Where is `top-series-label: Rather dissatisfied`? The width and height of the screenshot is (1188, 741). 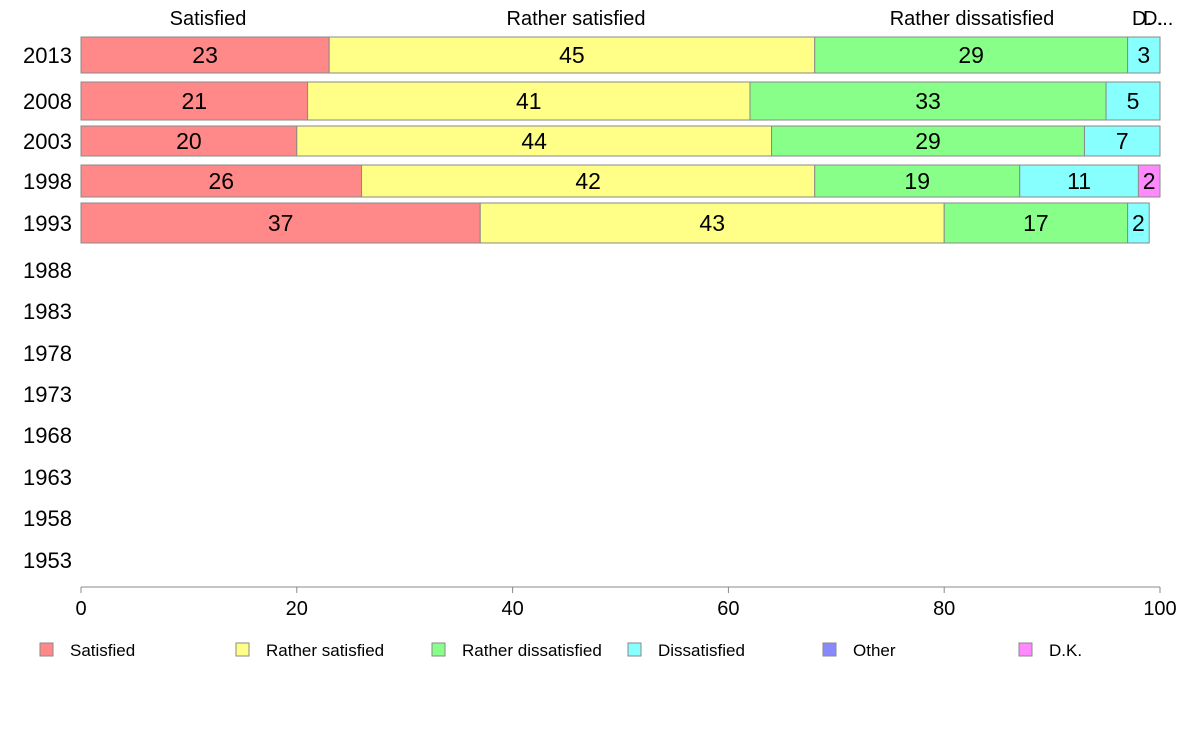 top-series-label: Rather dissatisfied is located at coordinates (972, 19).